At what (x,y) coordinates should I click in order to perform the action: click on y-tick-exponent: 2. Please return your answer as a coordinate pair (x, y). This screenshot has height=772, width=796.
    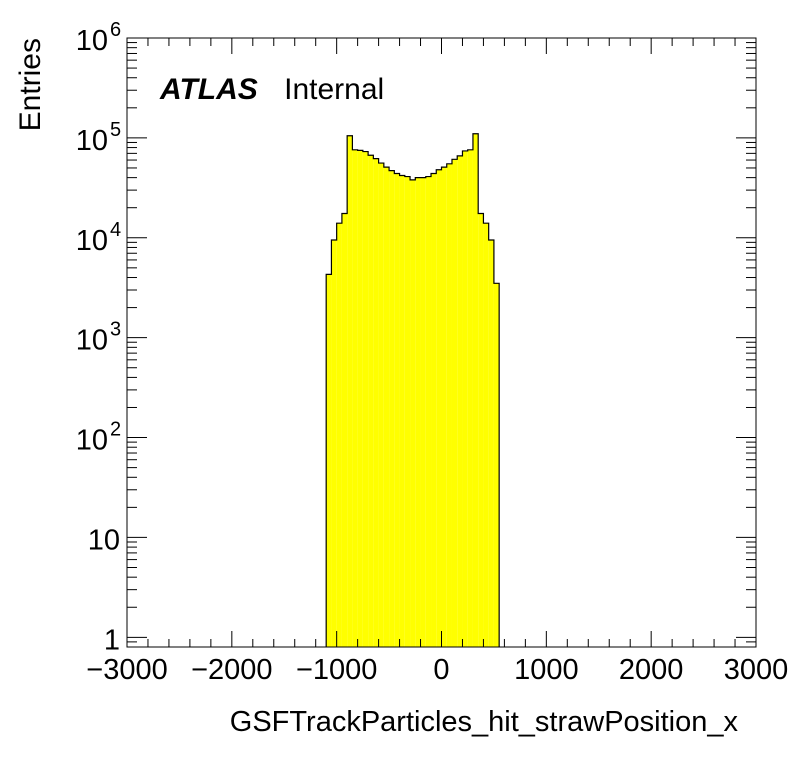
    Looking at the image, I should click on (115, 430).